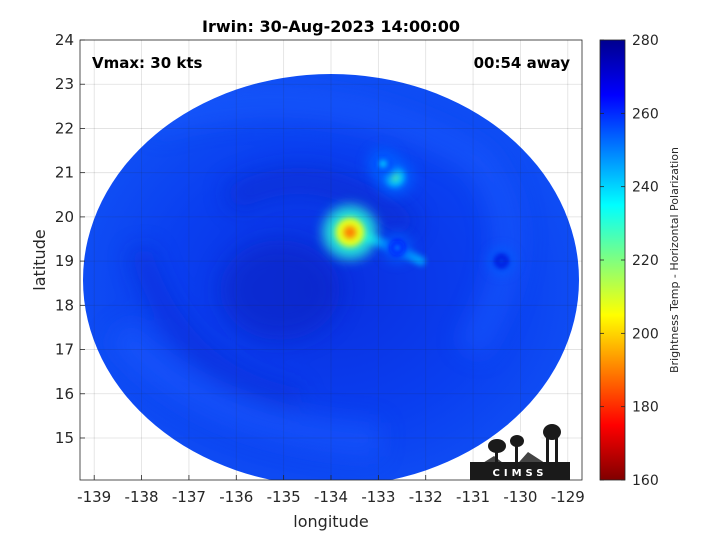 This screenshot has width=720, height=540. What do you see at coordinates (64, 305) in the screenshot?
I see `y-tick-label: 18` at bounding box center [64, 305].